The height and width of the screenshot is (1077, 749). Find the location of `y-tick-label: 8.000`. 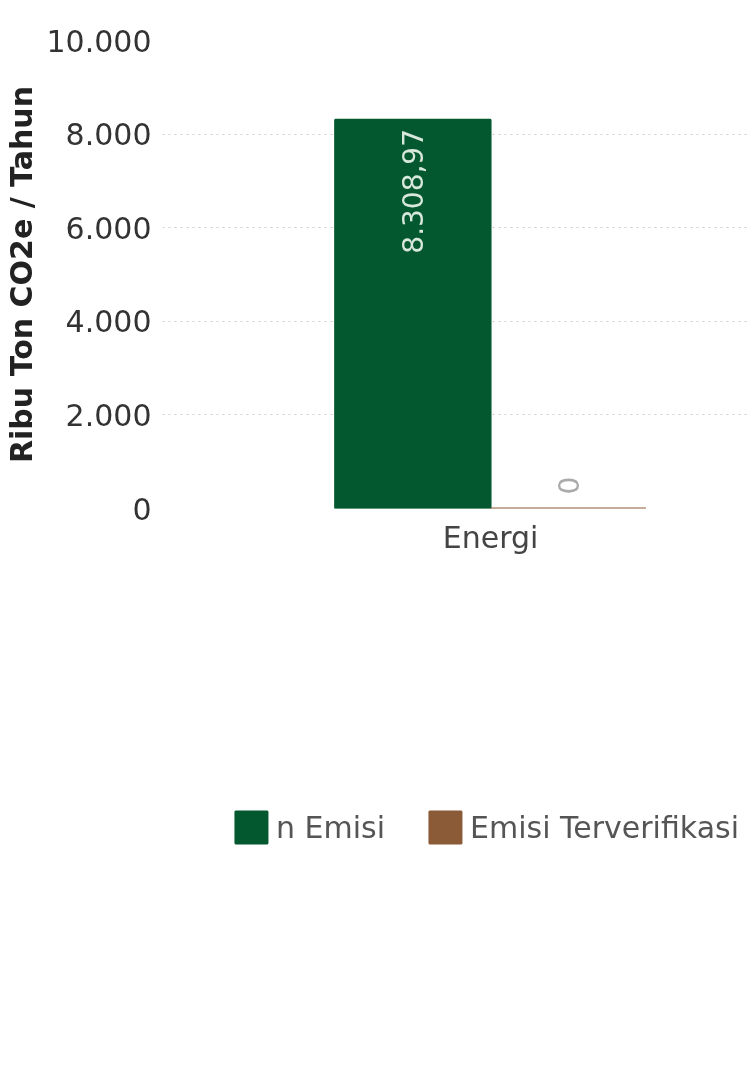

y-tick-label: 8.000 is located at coordinates (108, 135).